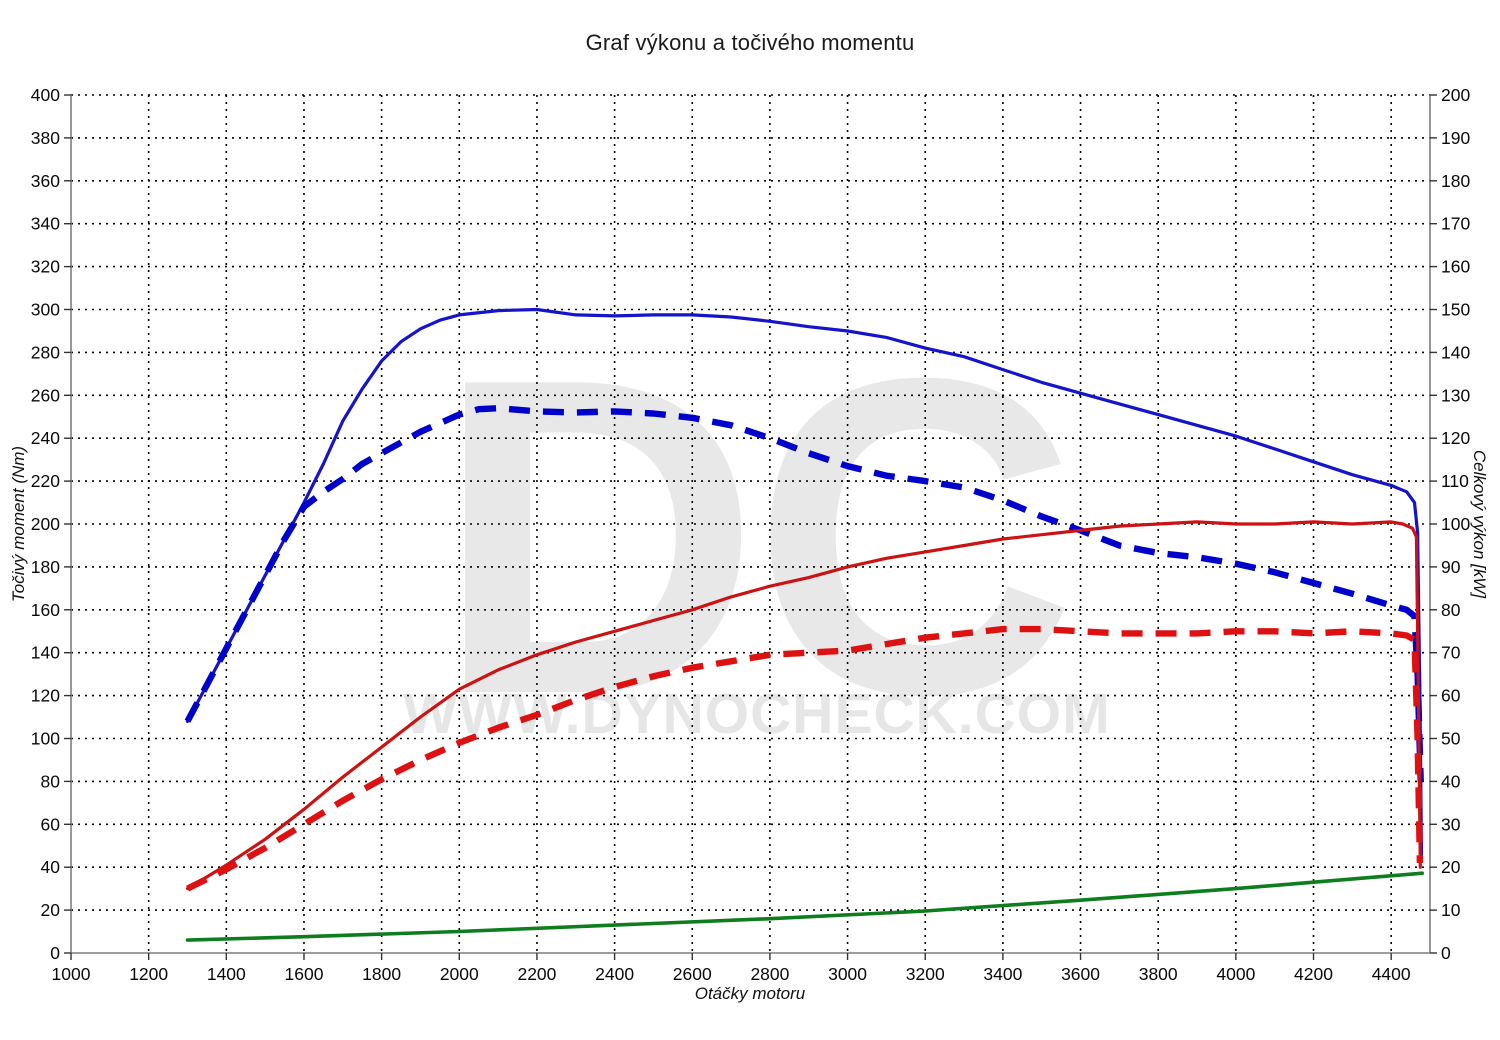 The image size is (1500, 1040). Describe the element at coordinates (1313, 974) in the screenshot. I see `tick-label: 4200` at that location.